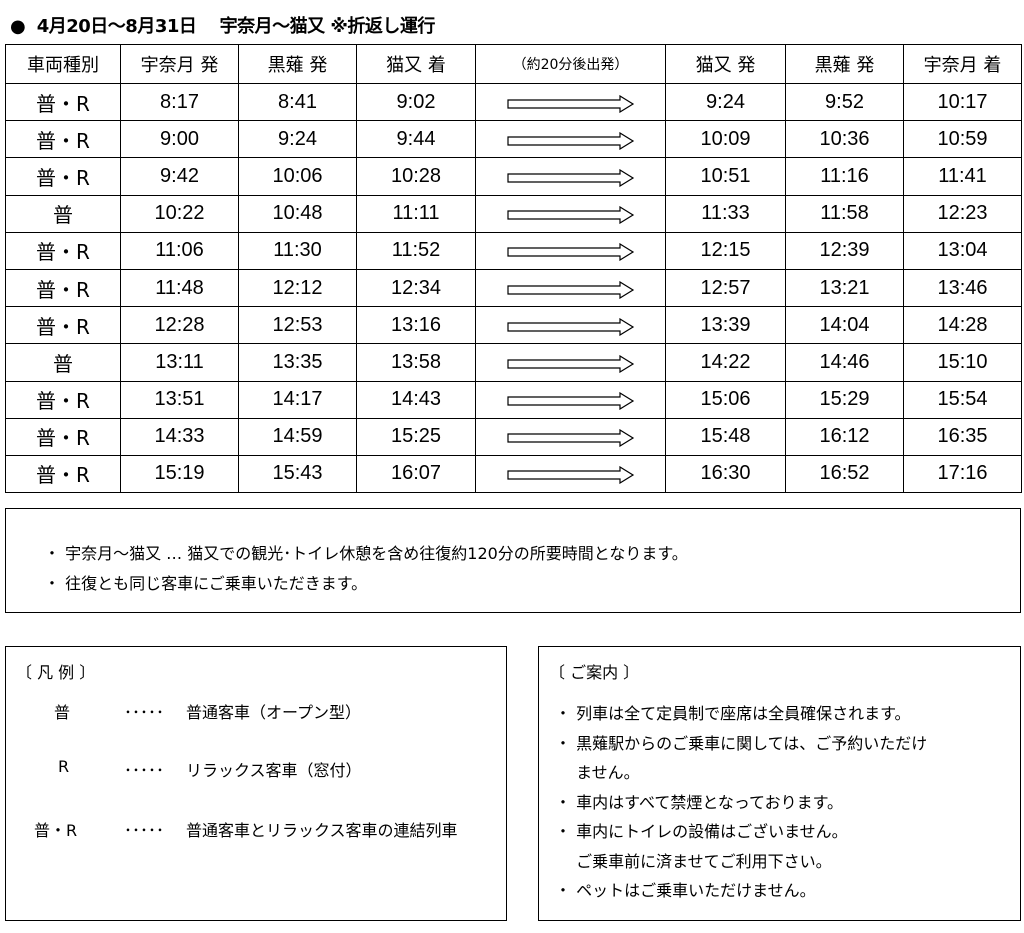  I want to click on time-cell: 12:15, so click(725, 250).